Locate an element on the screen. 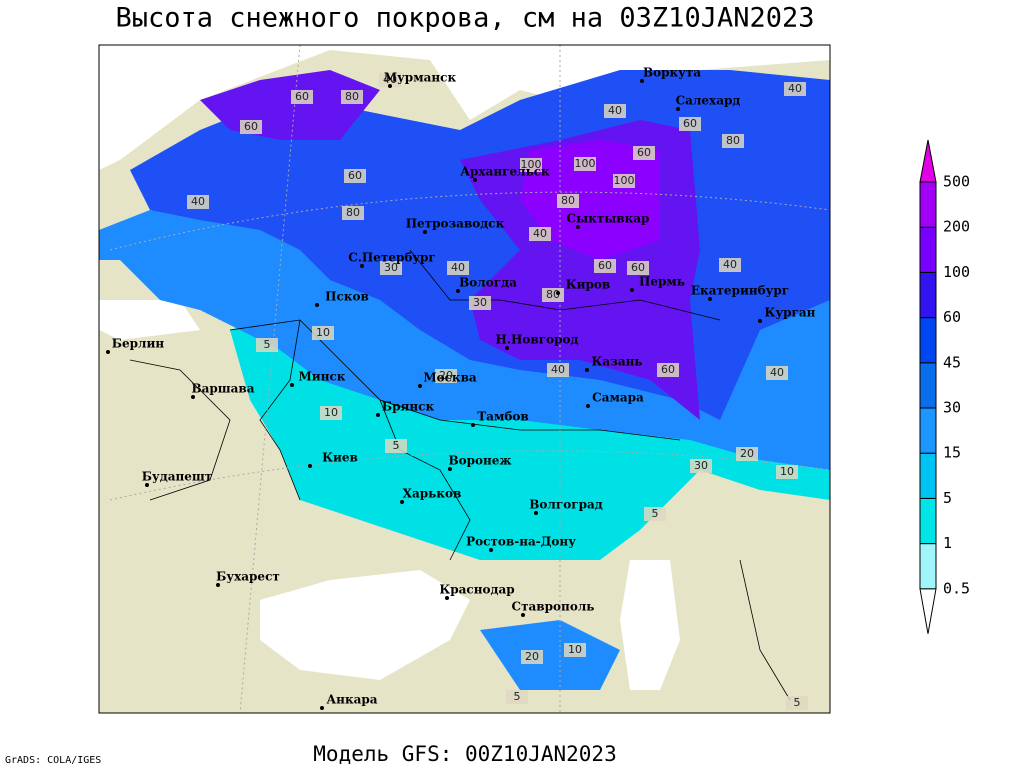 The width and height of the screenshot is (1024, 768). city-label: Будапешт is located at coordinates (177, 477).